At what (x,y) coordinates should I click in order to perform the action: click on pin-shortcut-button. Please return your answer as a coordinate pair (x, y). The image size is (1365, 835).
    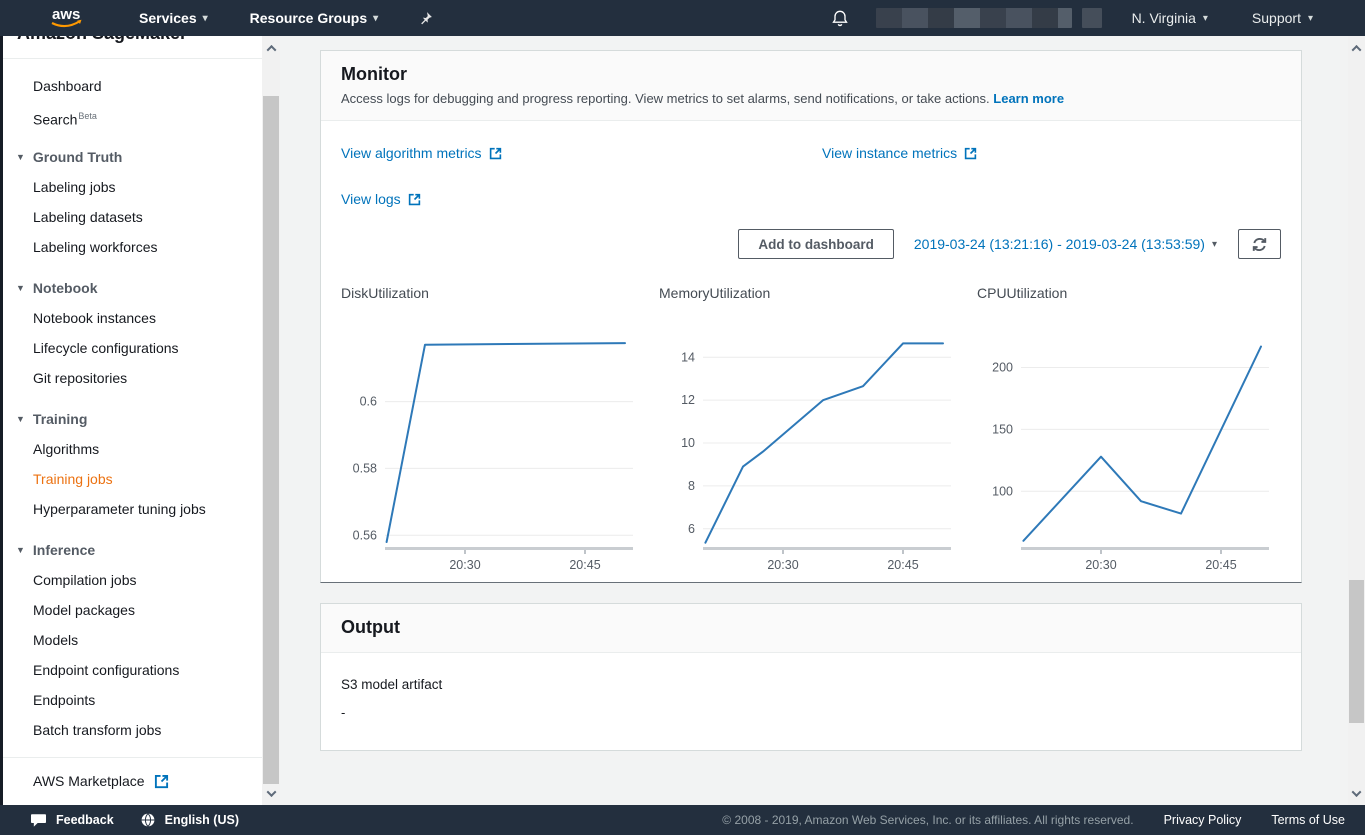
    Looking at the image, I should click on (425, 18).